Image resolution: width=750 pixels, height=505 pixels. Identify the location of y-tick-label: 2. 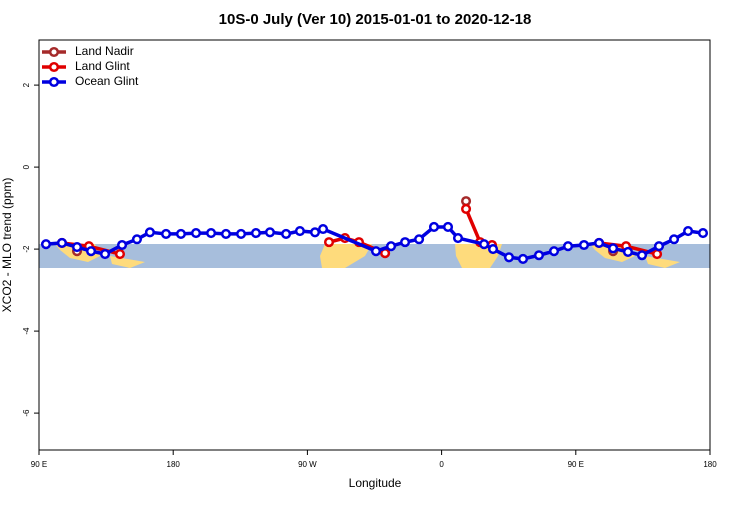
(26, 84).